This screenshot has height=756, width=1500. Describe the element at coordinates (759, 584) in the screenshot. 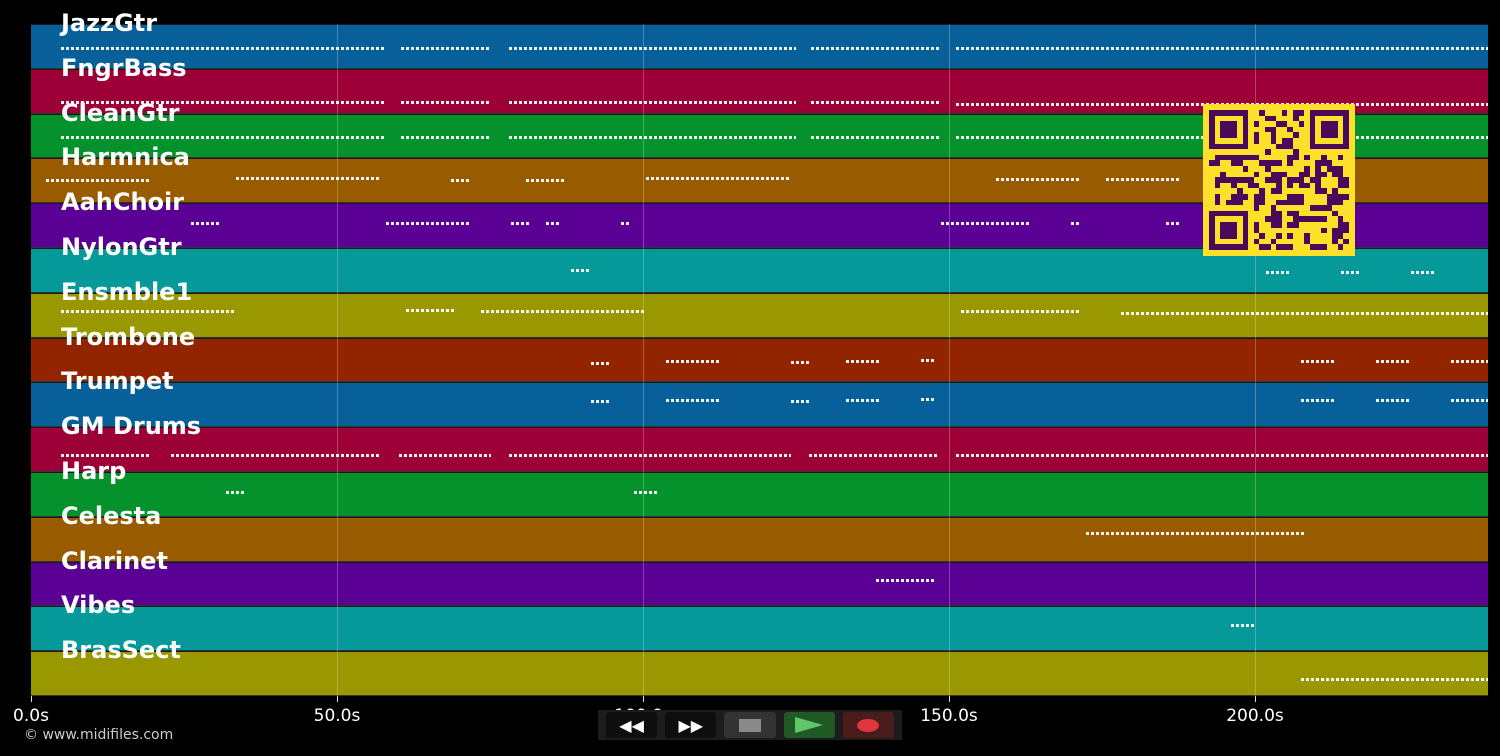

I see `track-clarinet` at that location.